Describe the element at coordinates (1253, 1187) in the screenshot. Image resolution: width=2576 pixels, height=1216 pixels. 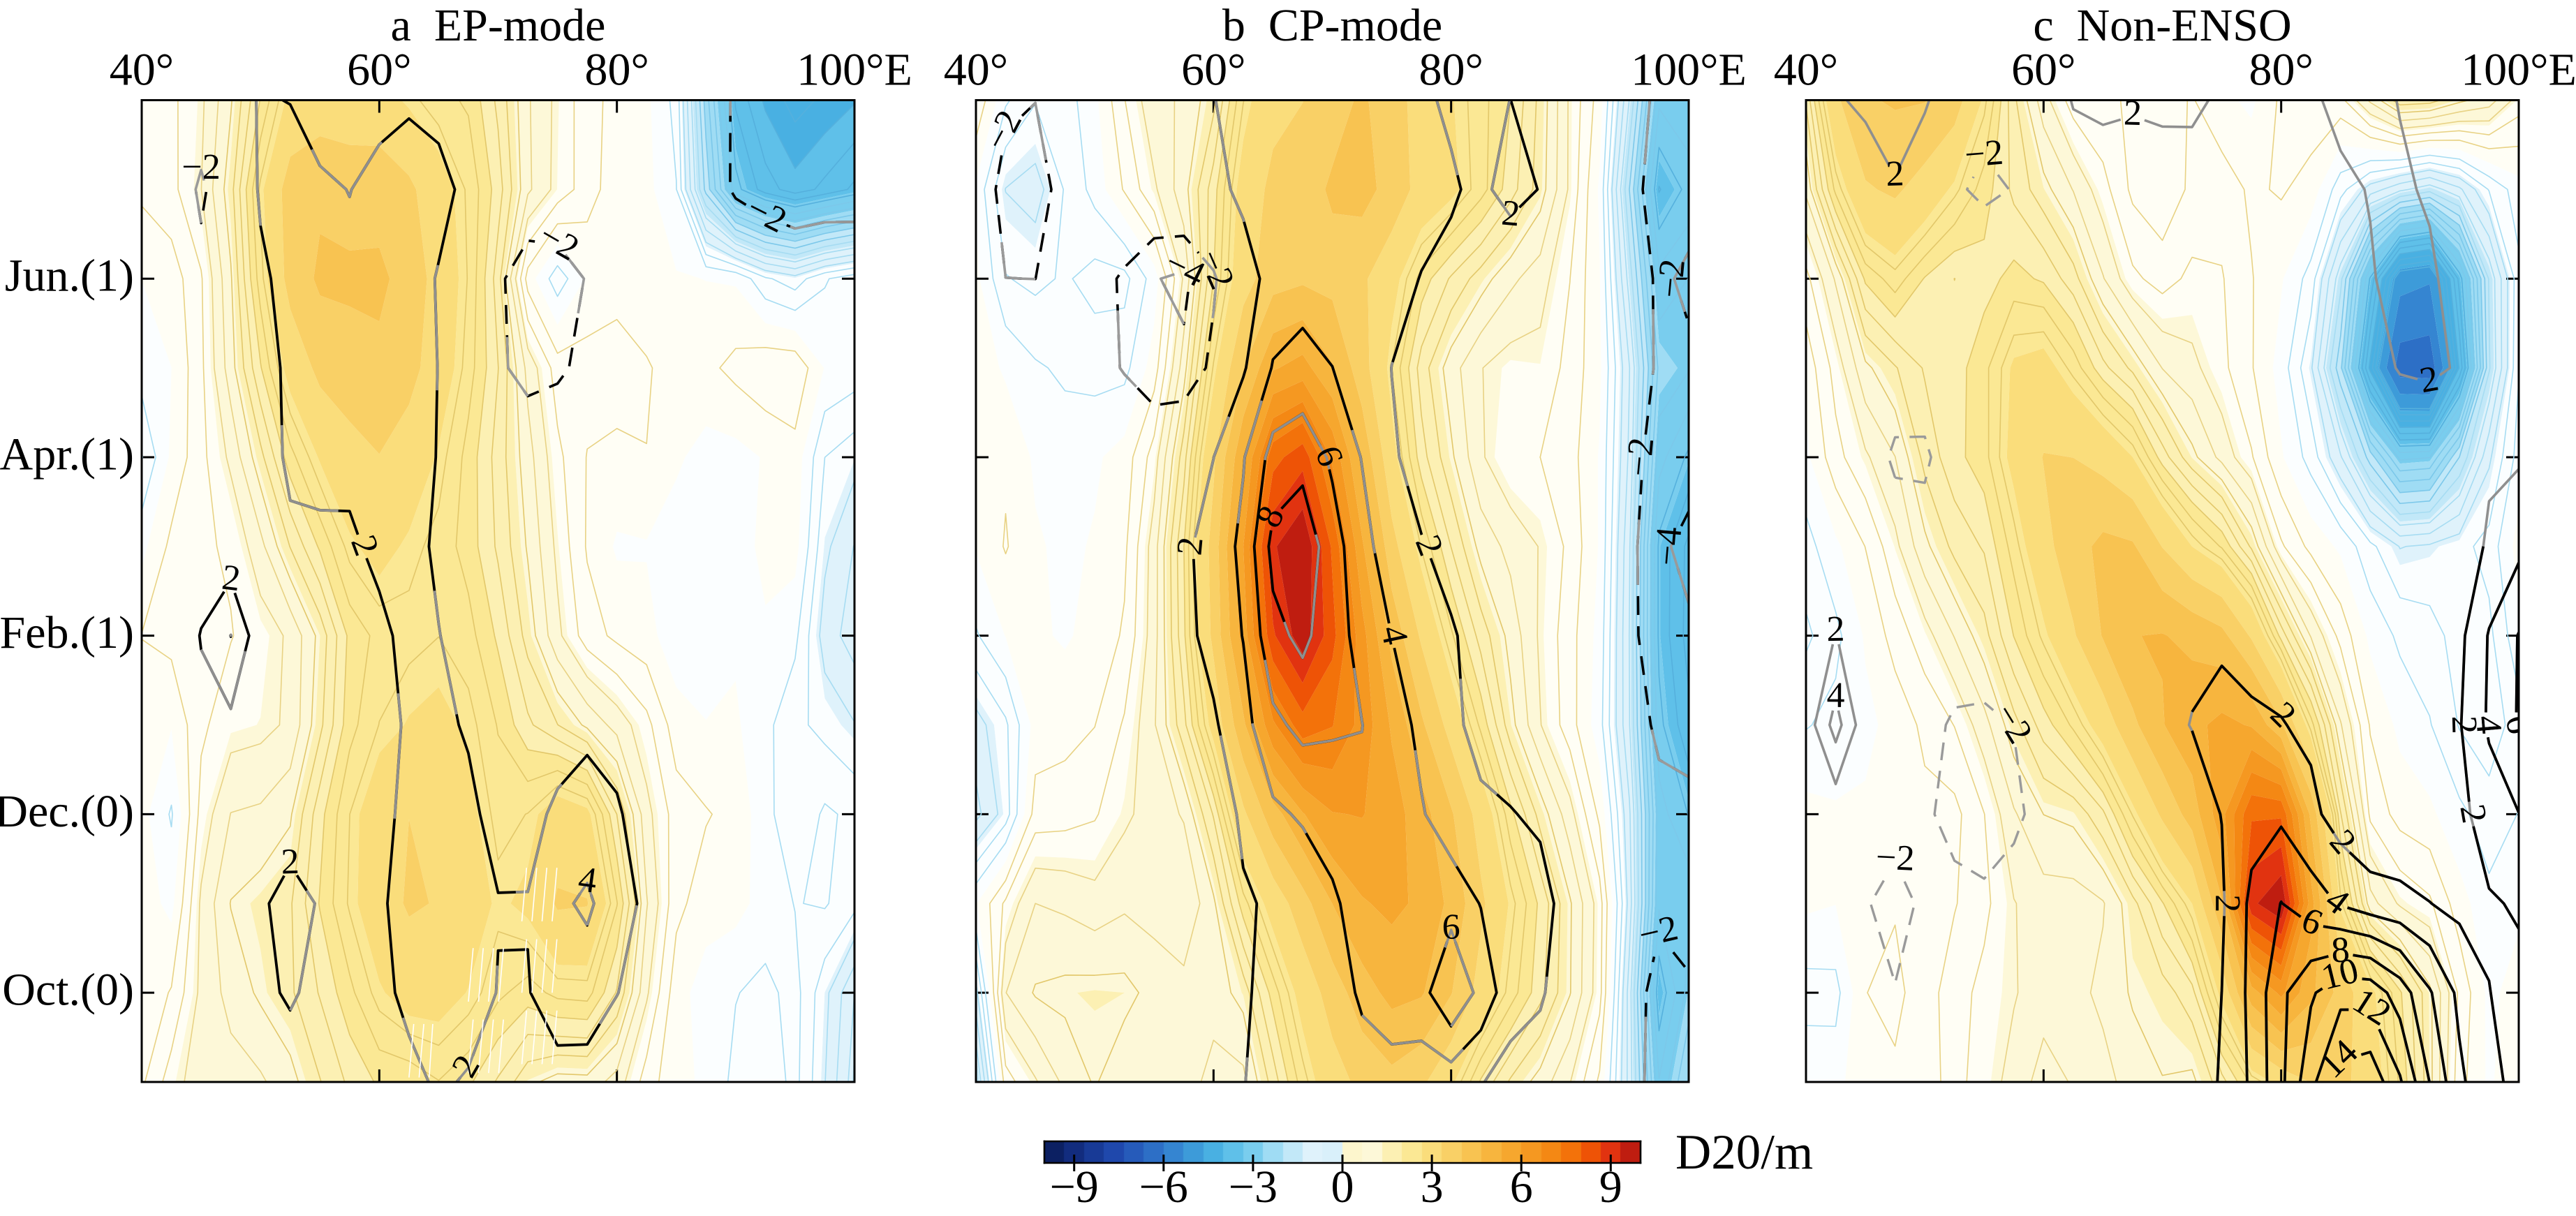
I see `svg-text: −3` at that location.